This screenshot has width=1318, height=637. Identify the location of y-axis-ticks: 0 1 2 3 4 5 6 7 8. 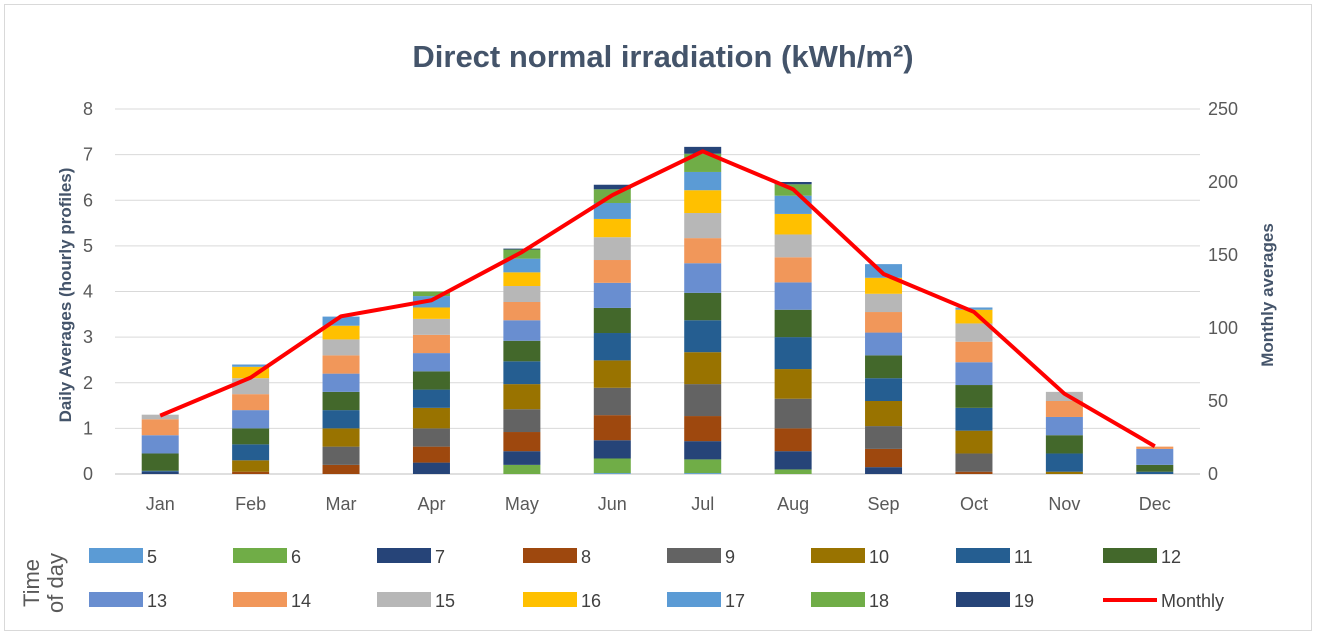
(88, 291).